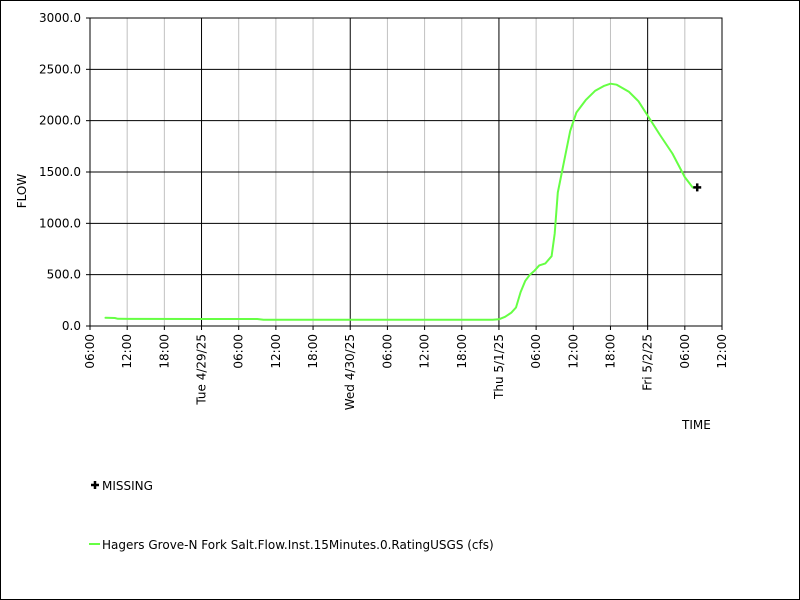 Image resolution: width=800 pixels, height=600 pixels. I want to click on y-tick-label: 1000.0, so click(60, 223).